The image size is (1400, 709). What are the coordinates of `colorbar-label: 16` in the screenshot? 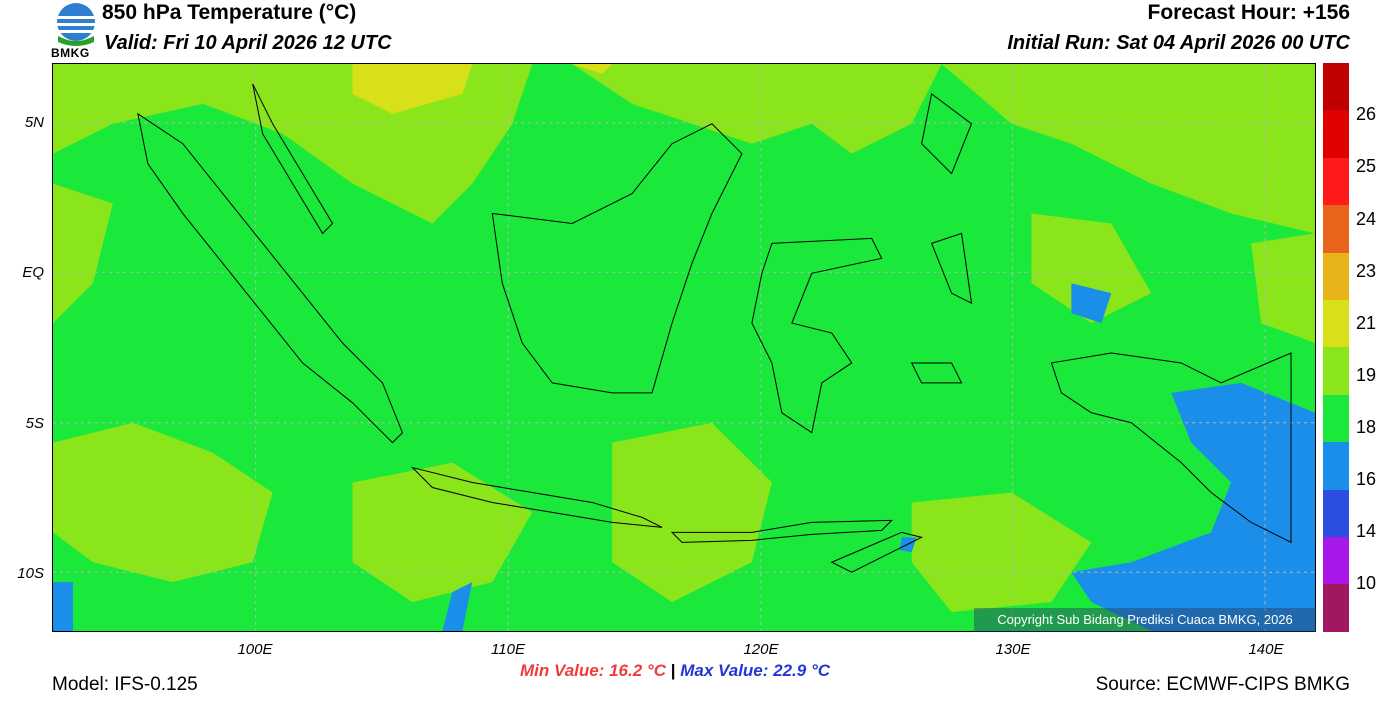 It's located at (1366, 479).